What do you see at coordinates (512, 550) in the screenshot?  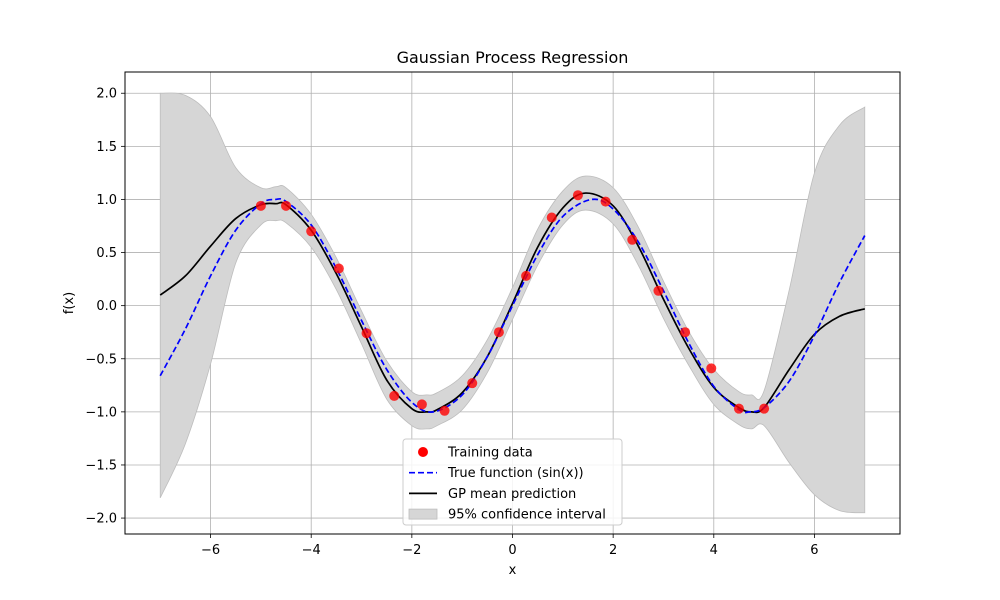 I see `x-tick-label: 0` at bounding box center [512, 550].